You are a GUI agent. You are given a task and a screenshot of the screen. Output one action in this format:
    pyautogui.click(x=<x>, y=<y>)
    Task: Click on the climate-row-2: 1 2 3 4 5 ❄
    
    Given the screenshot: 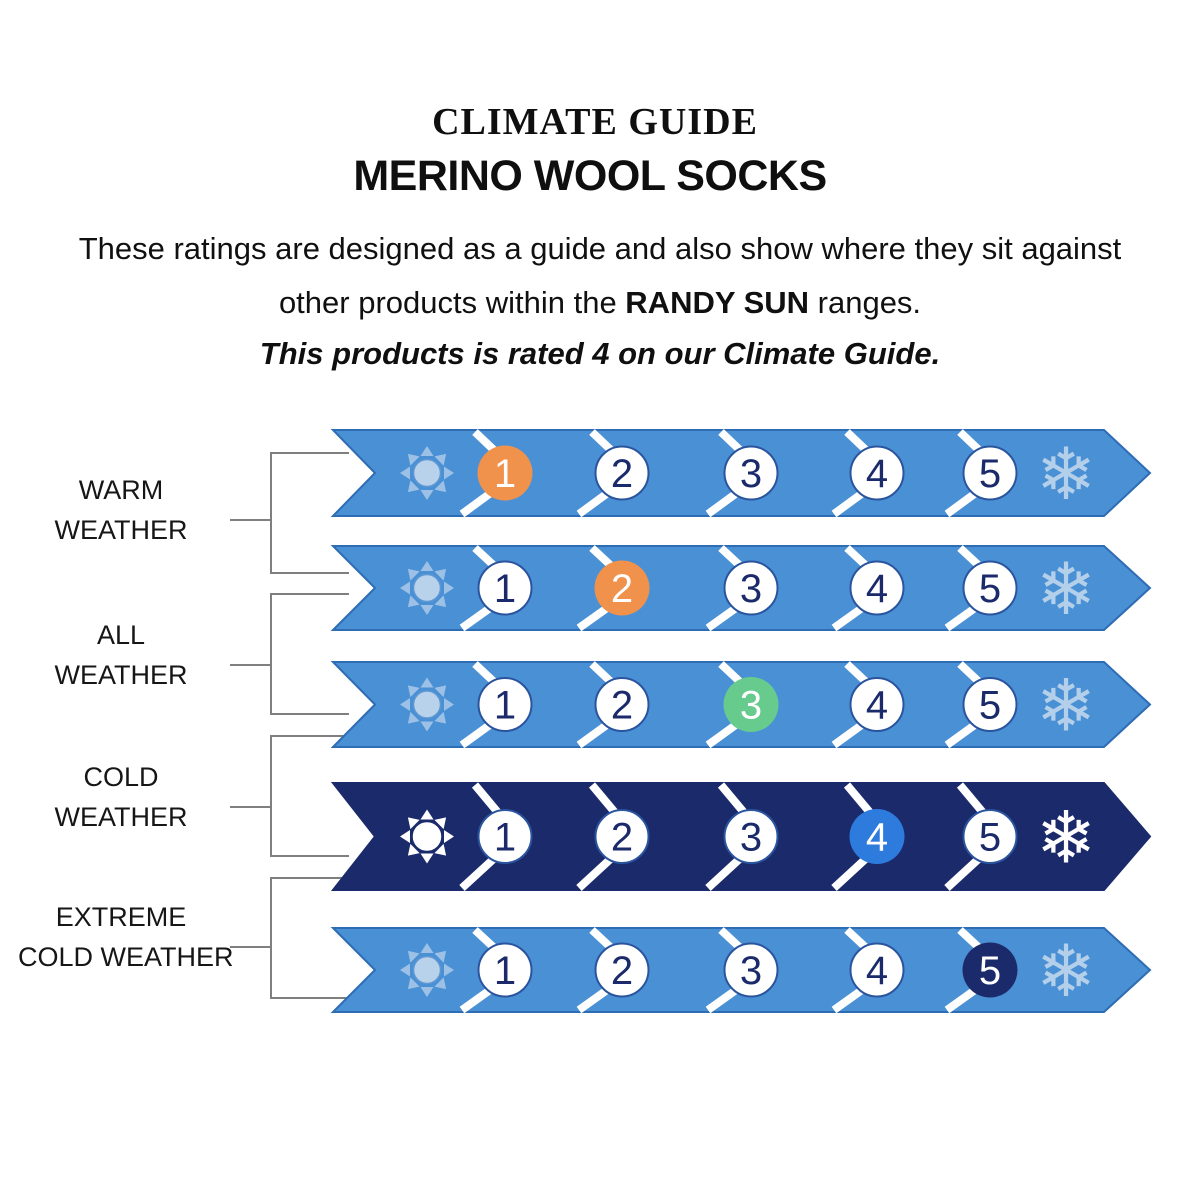 What is the action you would take?
    pyautogui.click(x=741, y=588)
    